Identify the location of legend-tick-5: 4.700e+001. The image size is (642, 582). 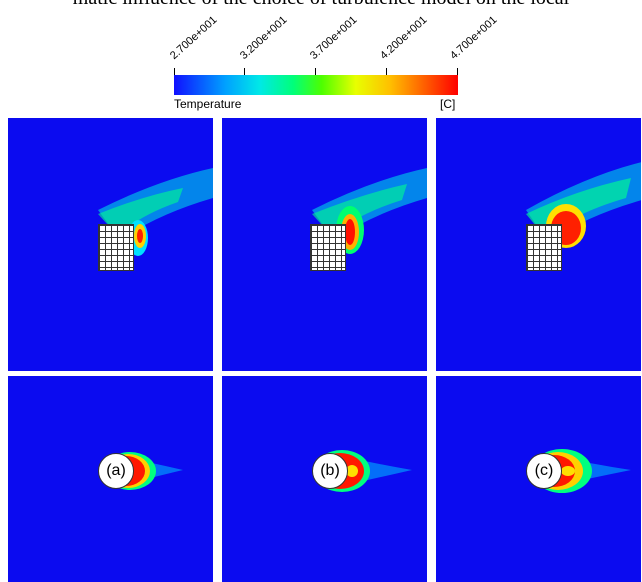
(473, 37).